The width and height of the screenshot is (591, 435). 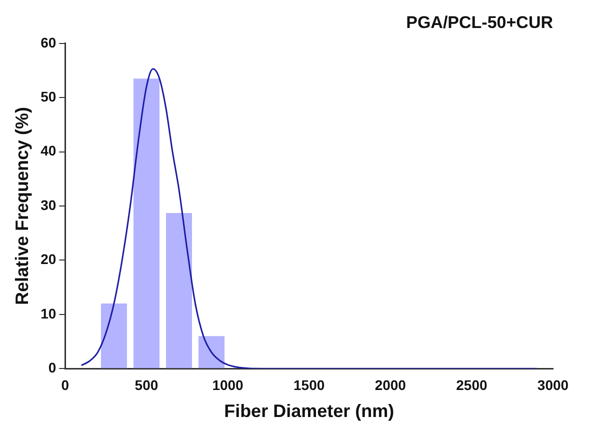 What do you see at coordinates (48, 313) in the screenshot?
I see `y-tick-label: 10` at bounding box center [48, 313].